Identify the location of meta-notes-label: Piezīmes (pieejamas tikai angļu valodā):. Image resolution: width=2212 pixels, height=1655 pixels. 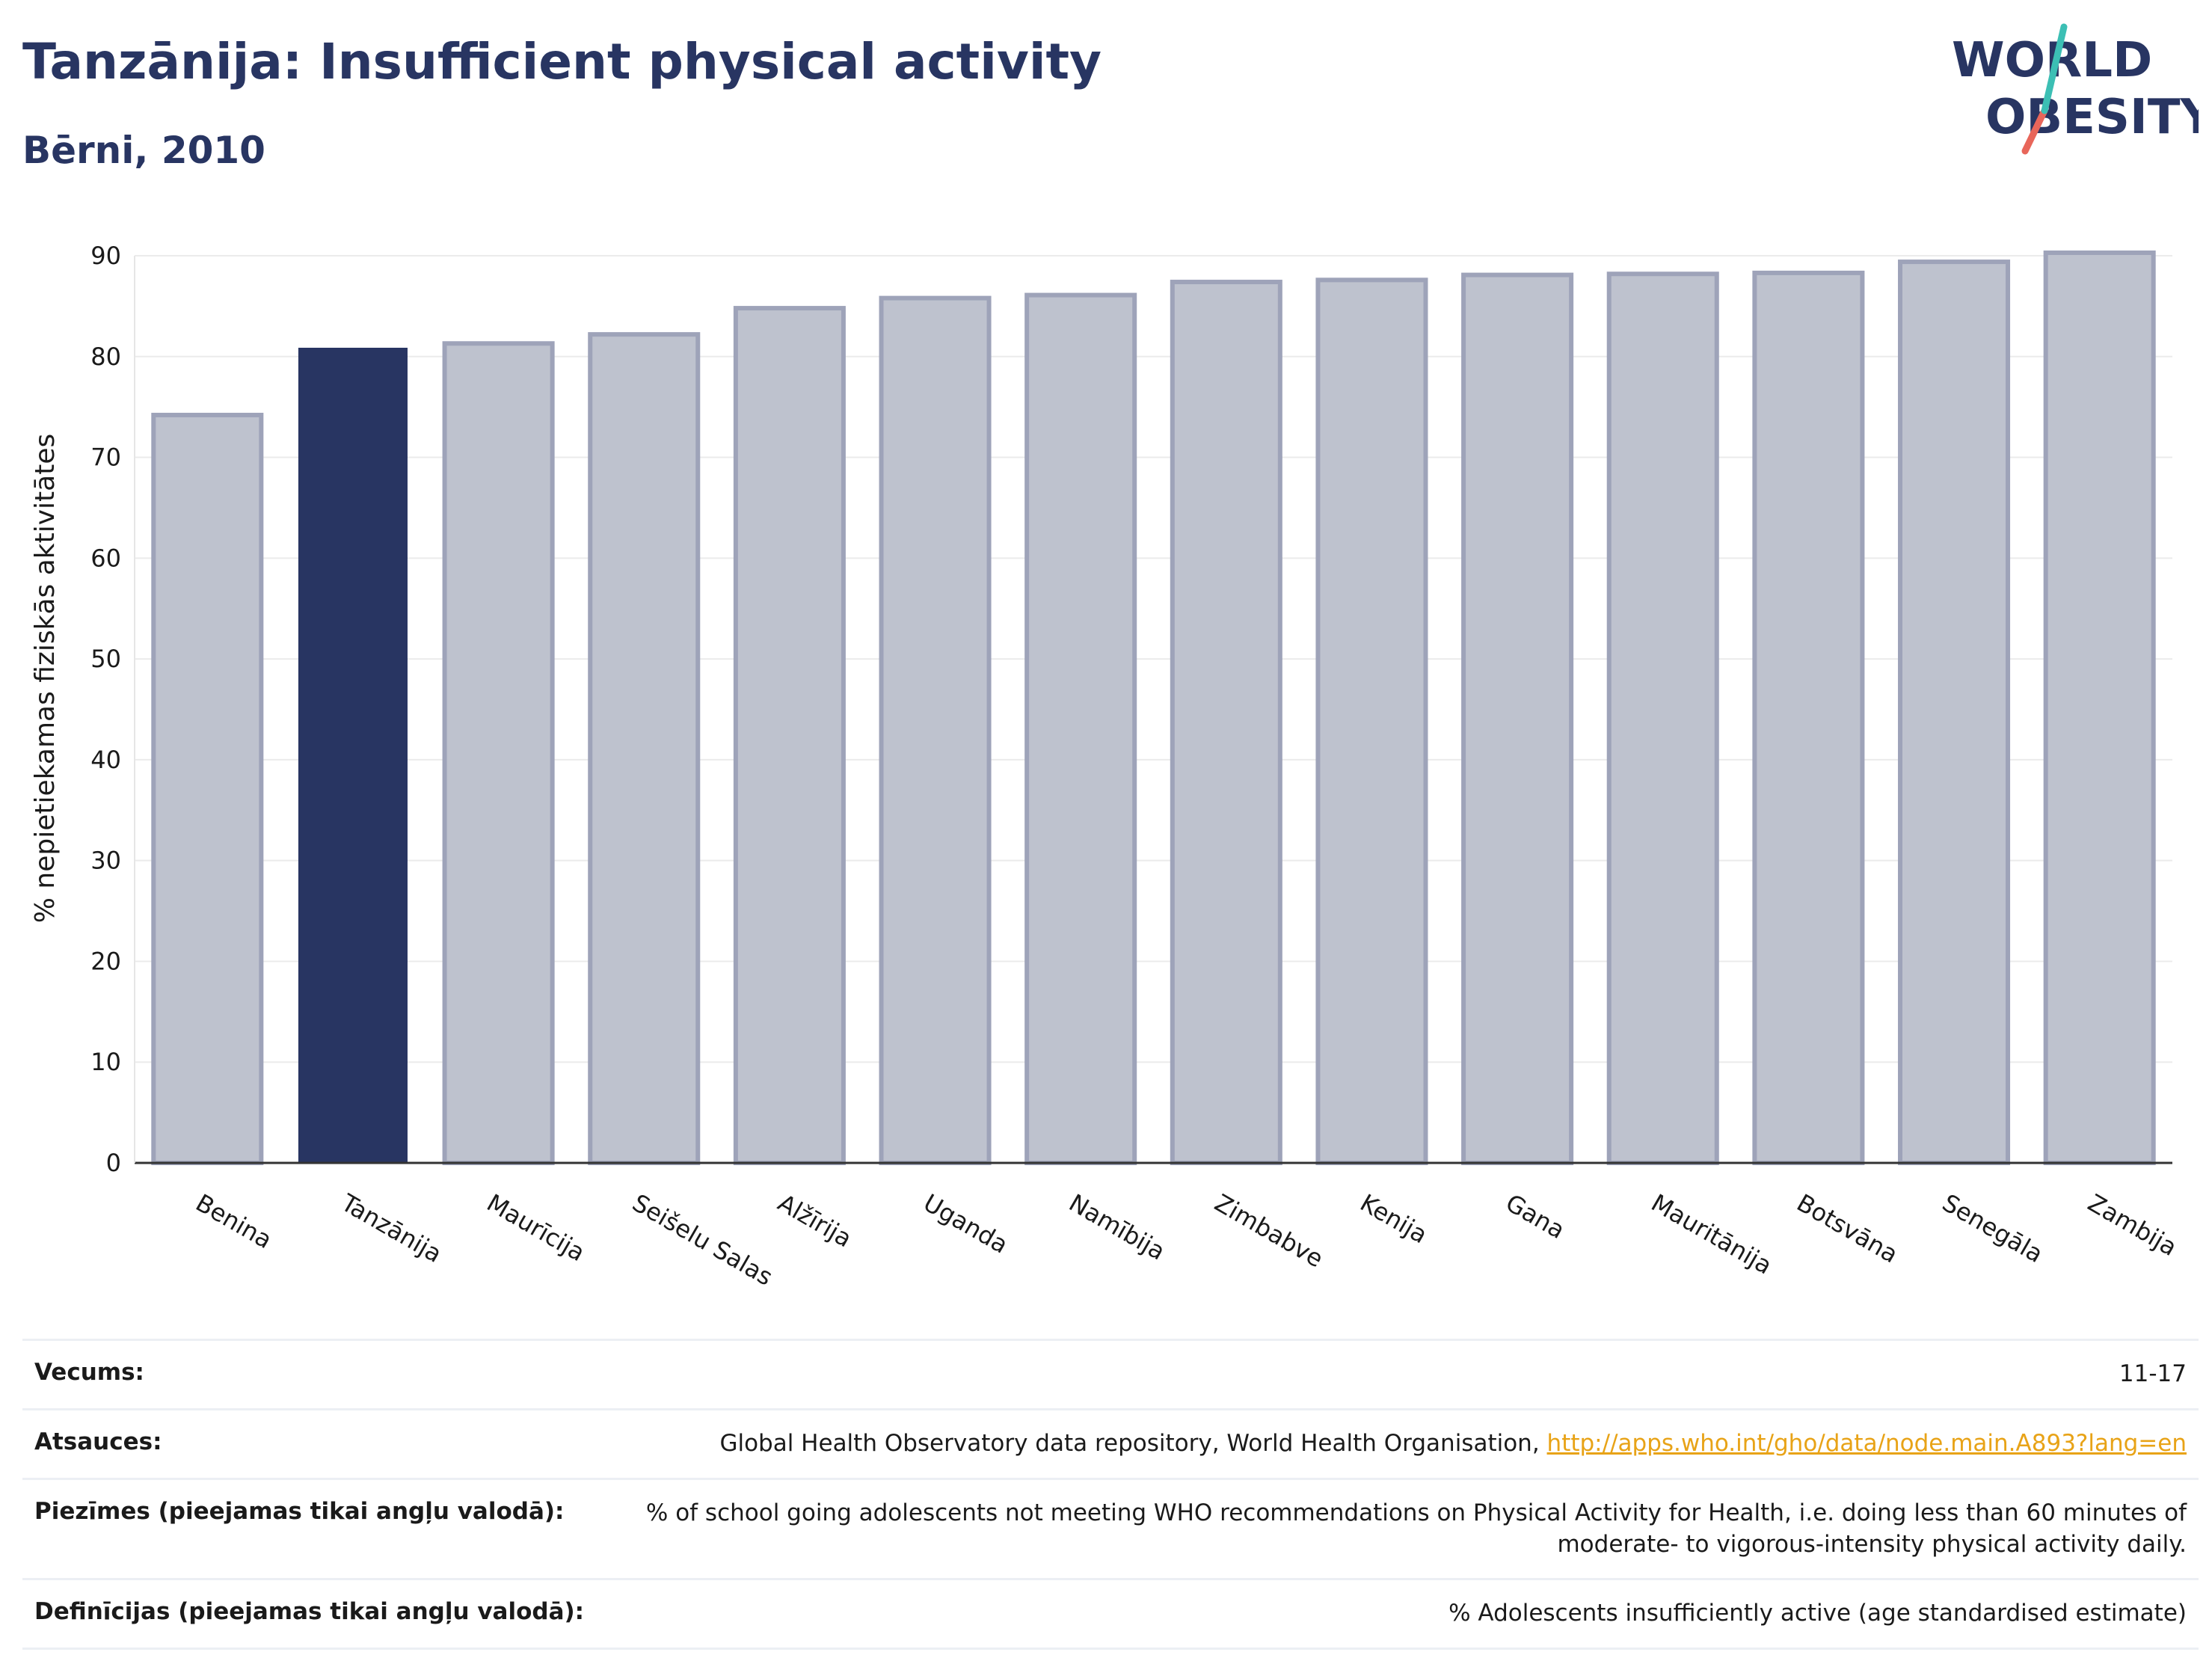
(299, 1511).